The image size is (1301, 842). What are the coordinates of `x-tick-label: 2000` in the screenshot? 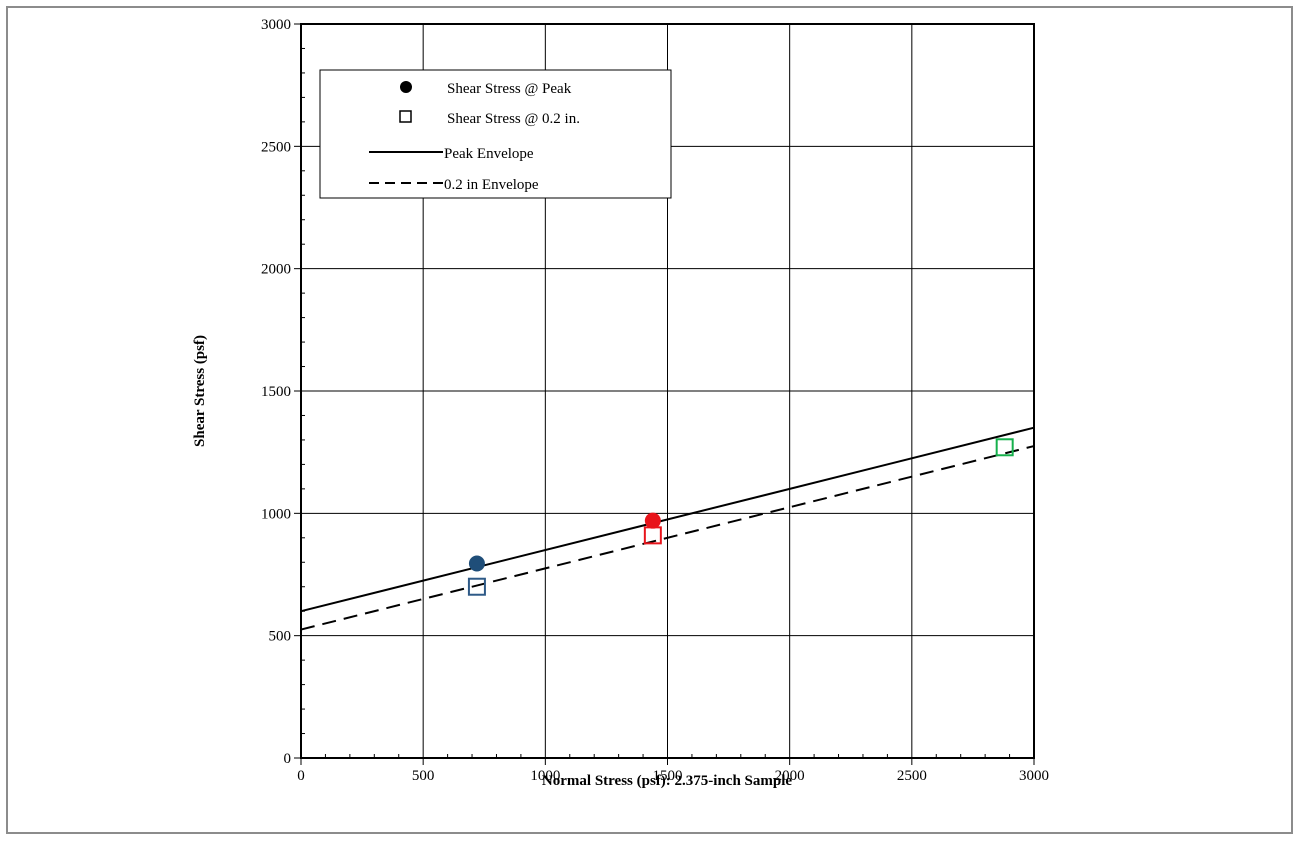 It's located at (790, 776).